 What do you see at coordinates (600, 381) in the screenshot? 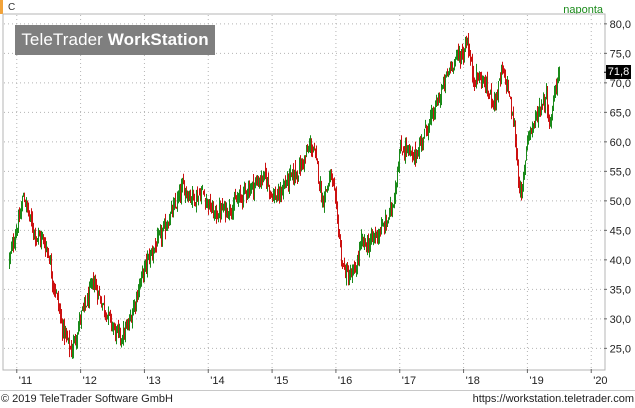
I see `x-tick-label: '20` at bounding box center [600, 381].